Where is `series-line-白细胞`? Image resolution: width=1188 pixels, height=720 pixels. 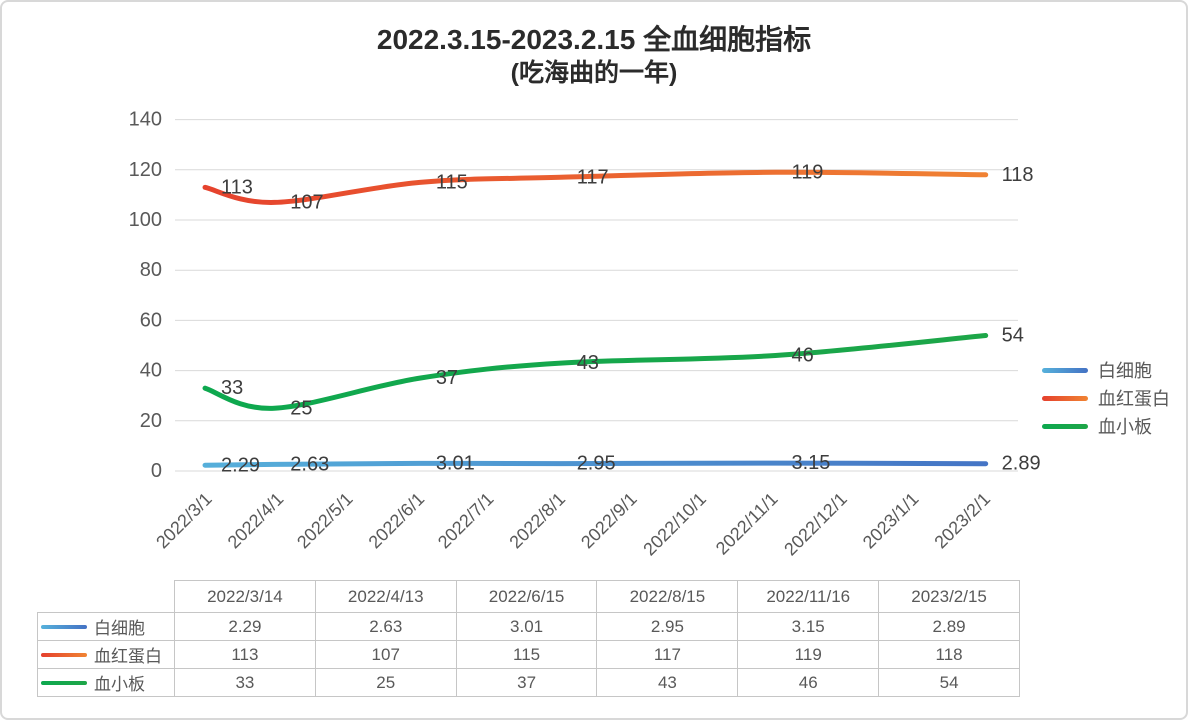 series-line-白细胞 is located at coordinates (595, 464).